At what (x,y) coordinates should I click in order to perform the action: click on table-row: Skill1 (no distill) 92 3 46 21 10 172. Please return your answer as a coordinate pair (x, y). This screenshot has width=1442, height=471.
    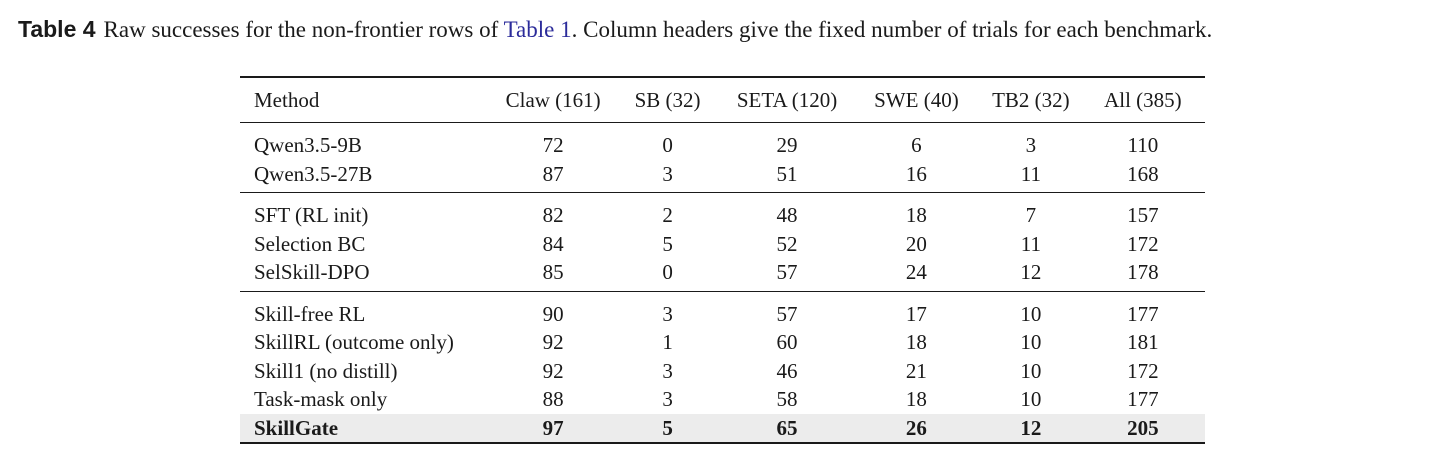
    Looking at the image, I should click on (722, 371).